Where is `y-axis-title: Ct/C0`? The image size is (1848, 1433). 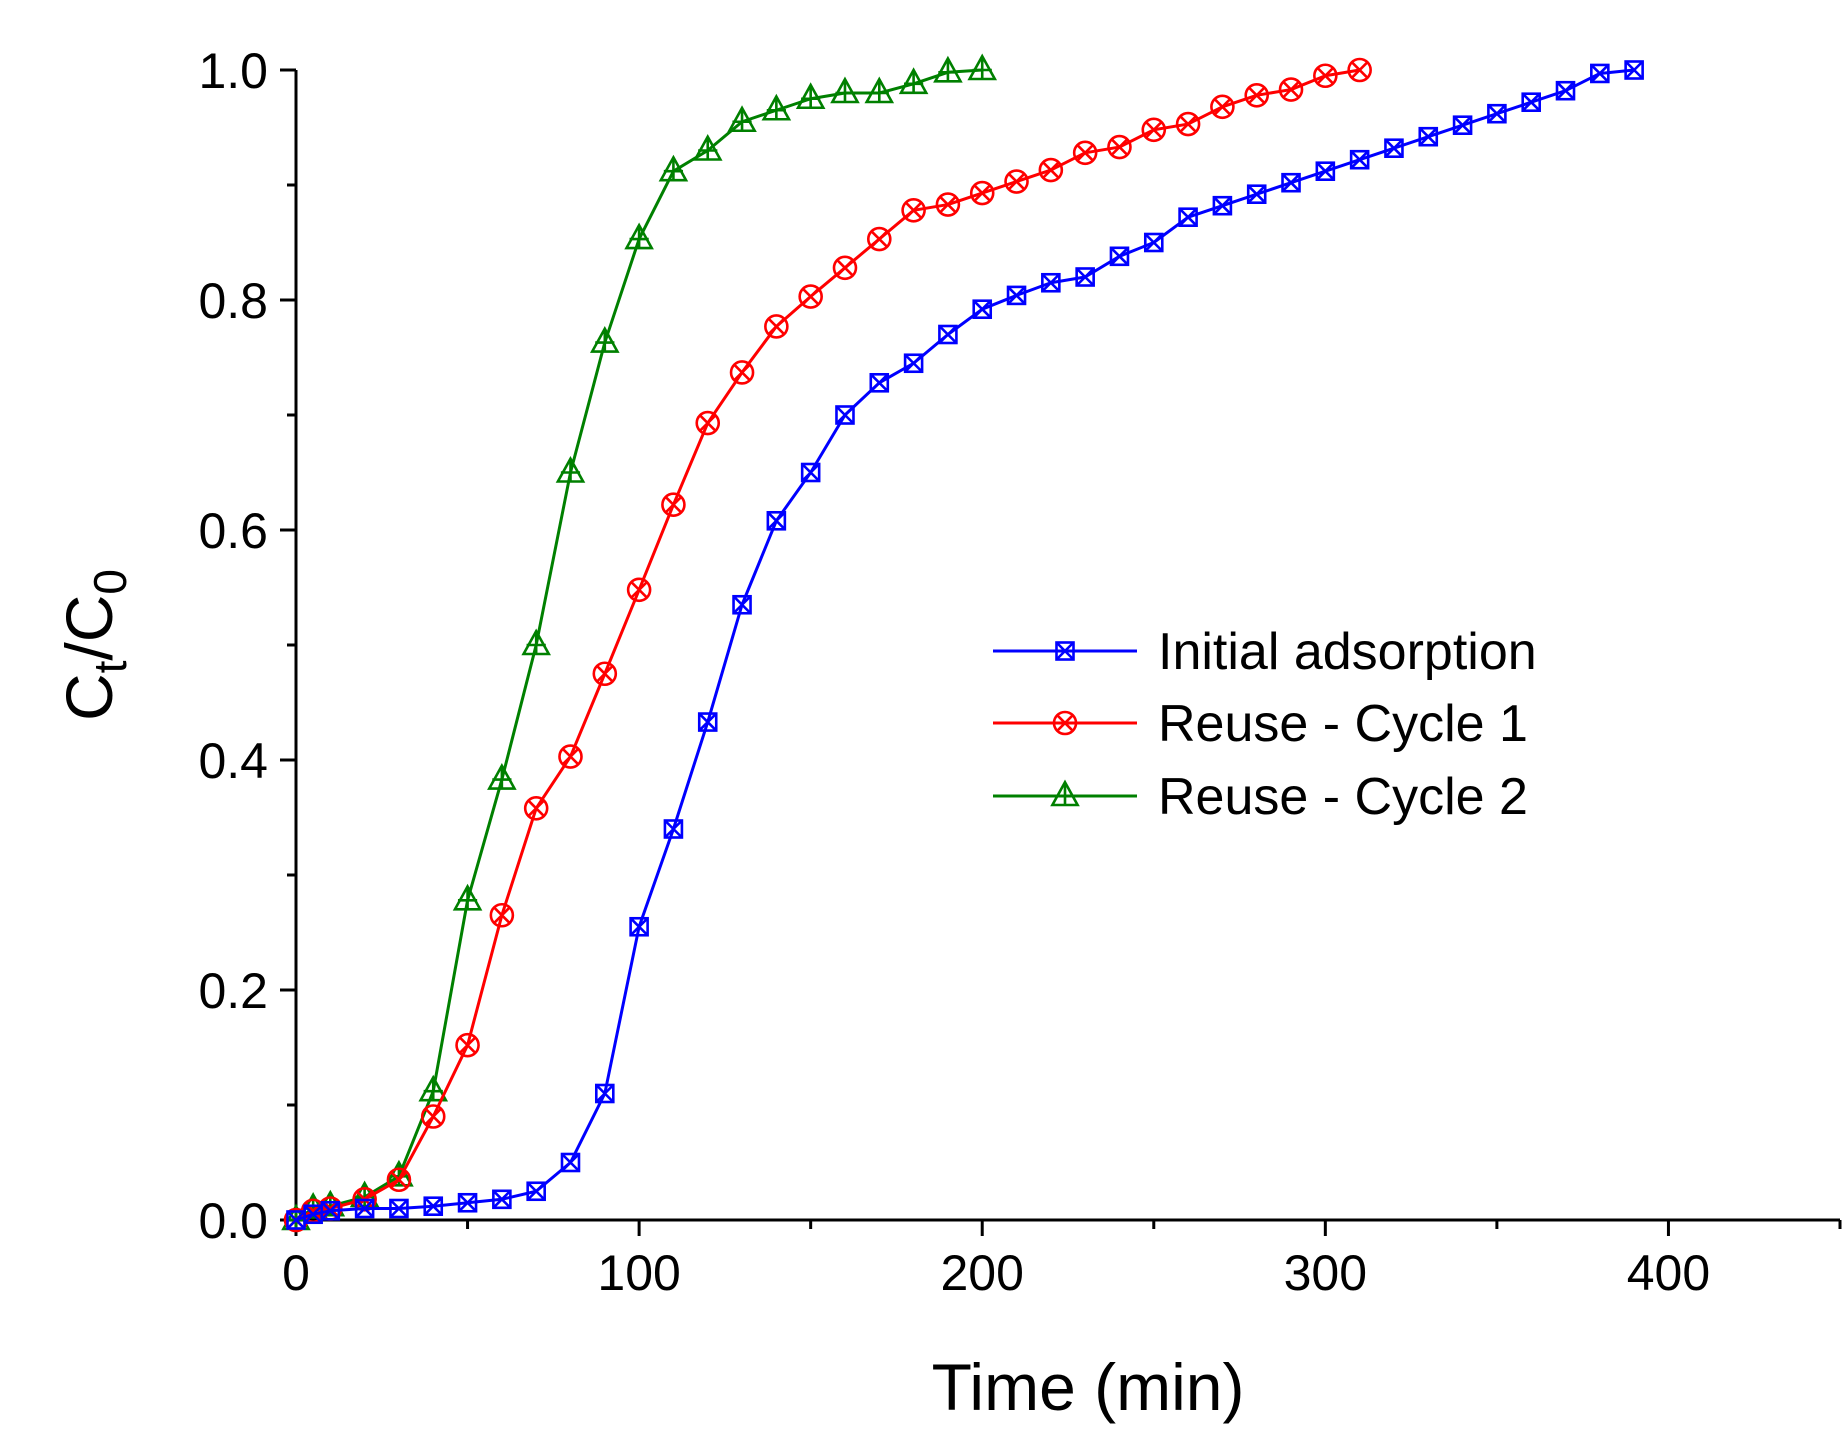
y-axis-title: Ct/C0 is located at coordinates (94, 645).